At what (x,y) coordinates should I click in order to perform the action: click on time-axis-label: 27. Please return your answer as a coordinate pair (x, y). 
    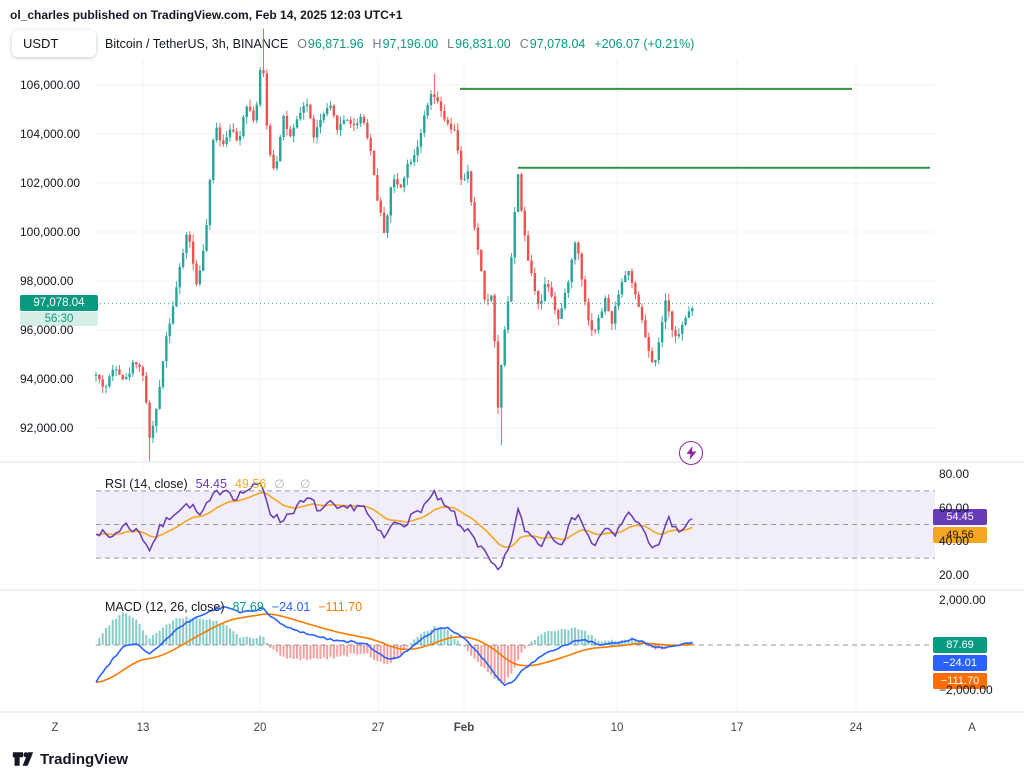
    Looking at the image, I should click on (378, 728).